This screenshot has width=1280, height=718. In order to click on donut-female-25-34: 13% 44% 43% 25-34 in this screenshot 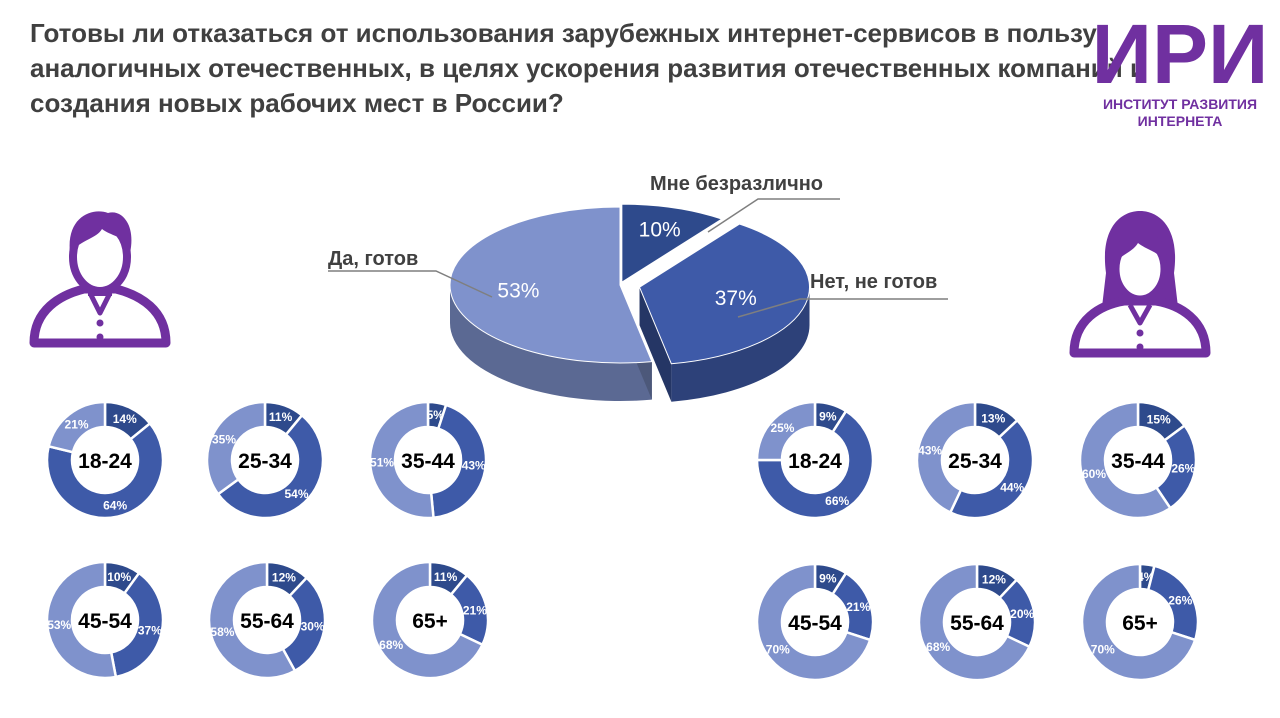, I will do `click(975, 460)`.